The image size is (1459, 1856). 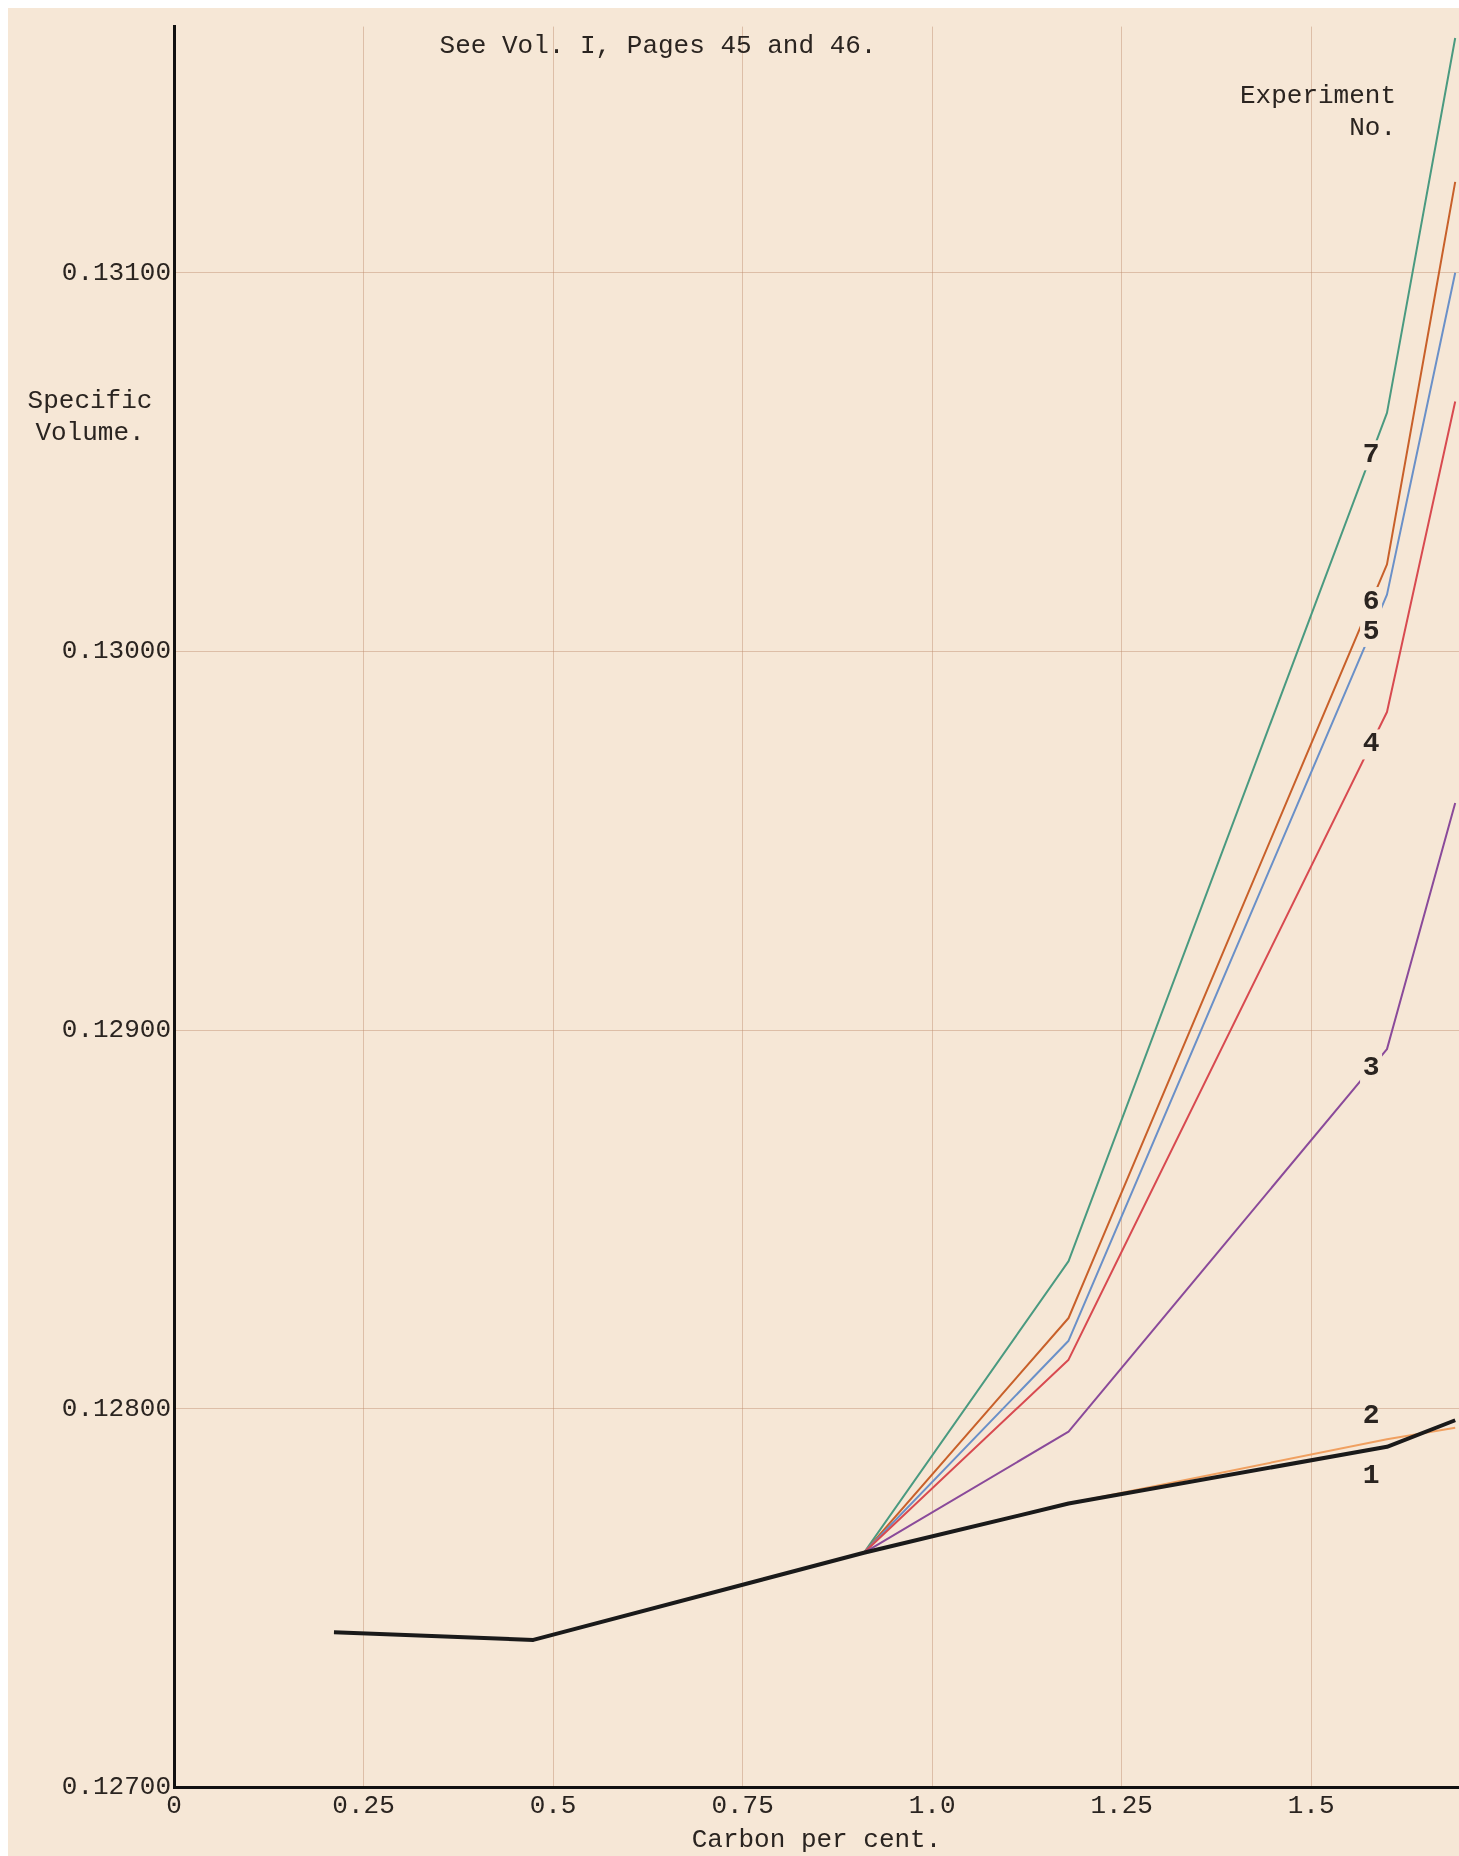 What do you see at coordinates (363, 1806) in the screenshot?
I see `x-tick-label: 0.25` at bounding box center [363, 1806].